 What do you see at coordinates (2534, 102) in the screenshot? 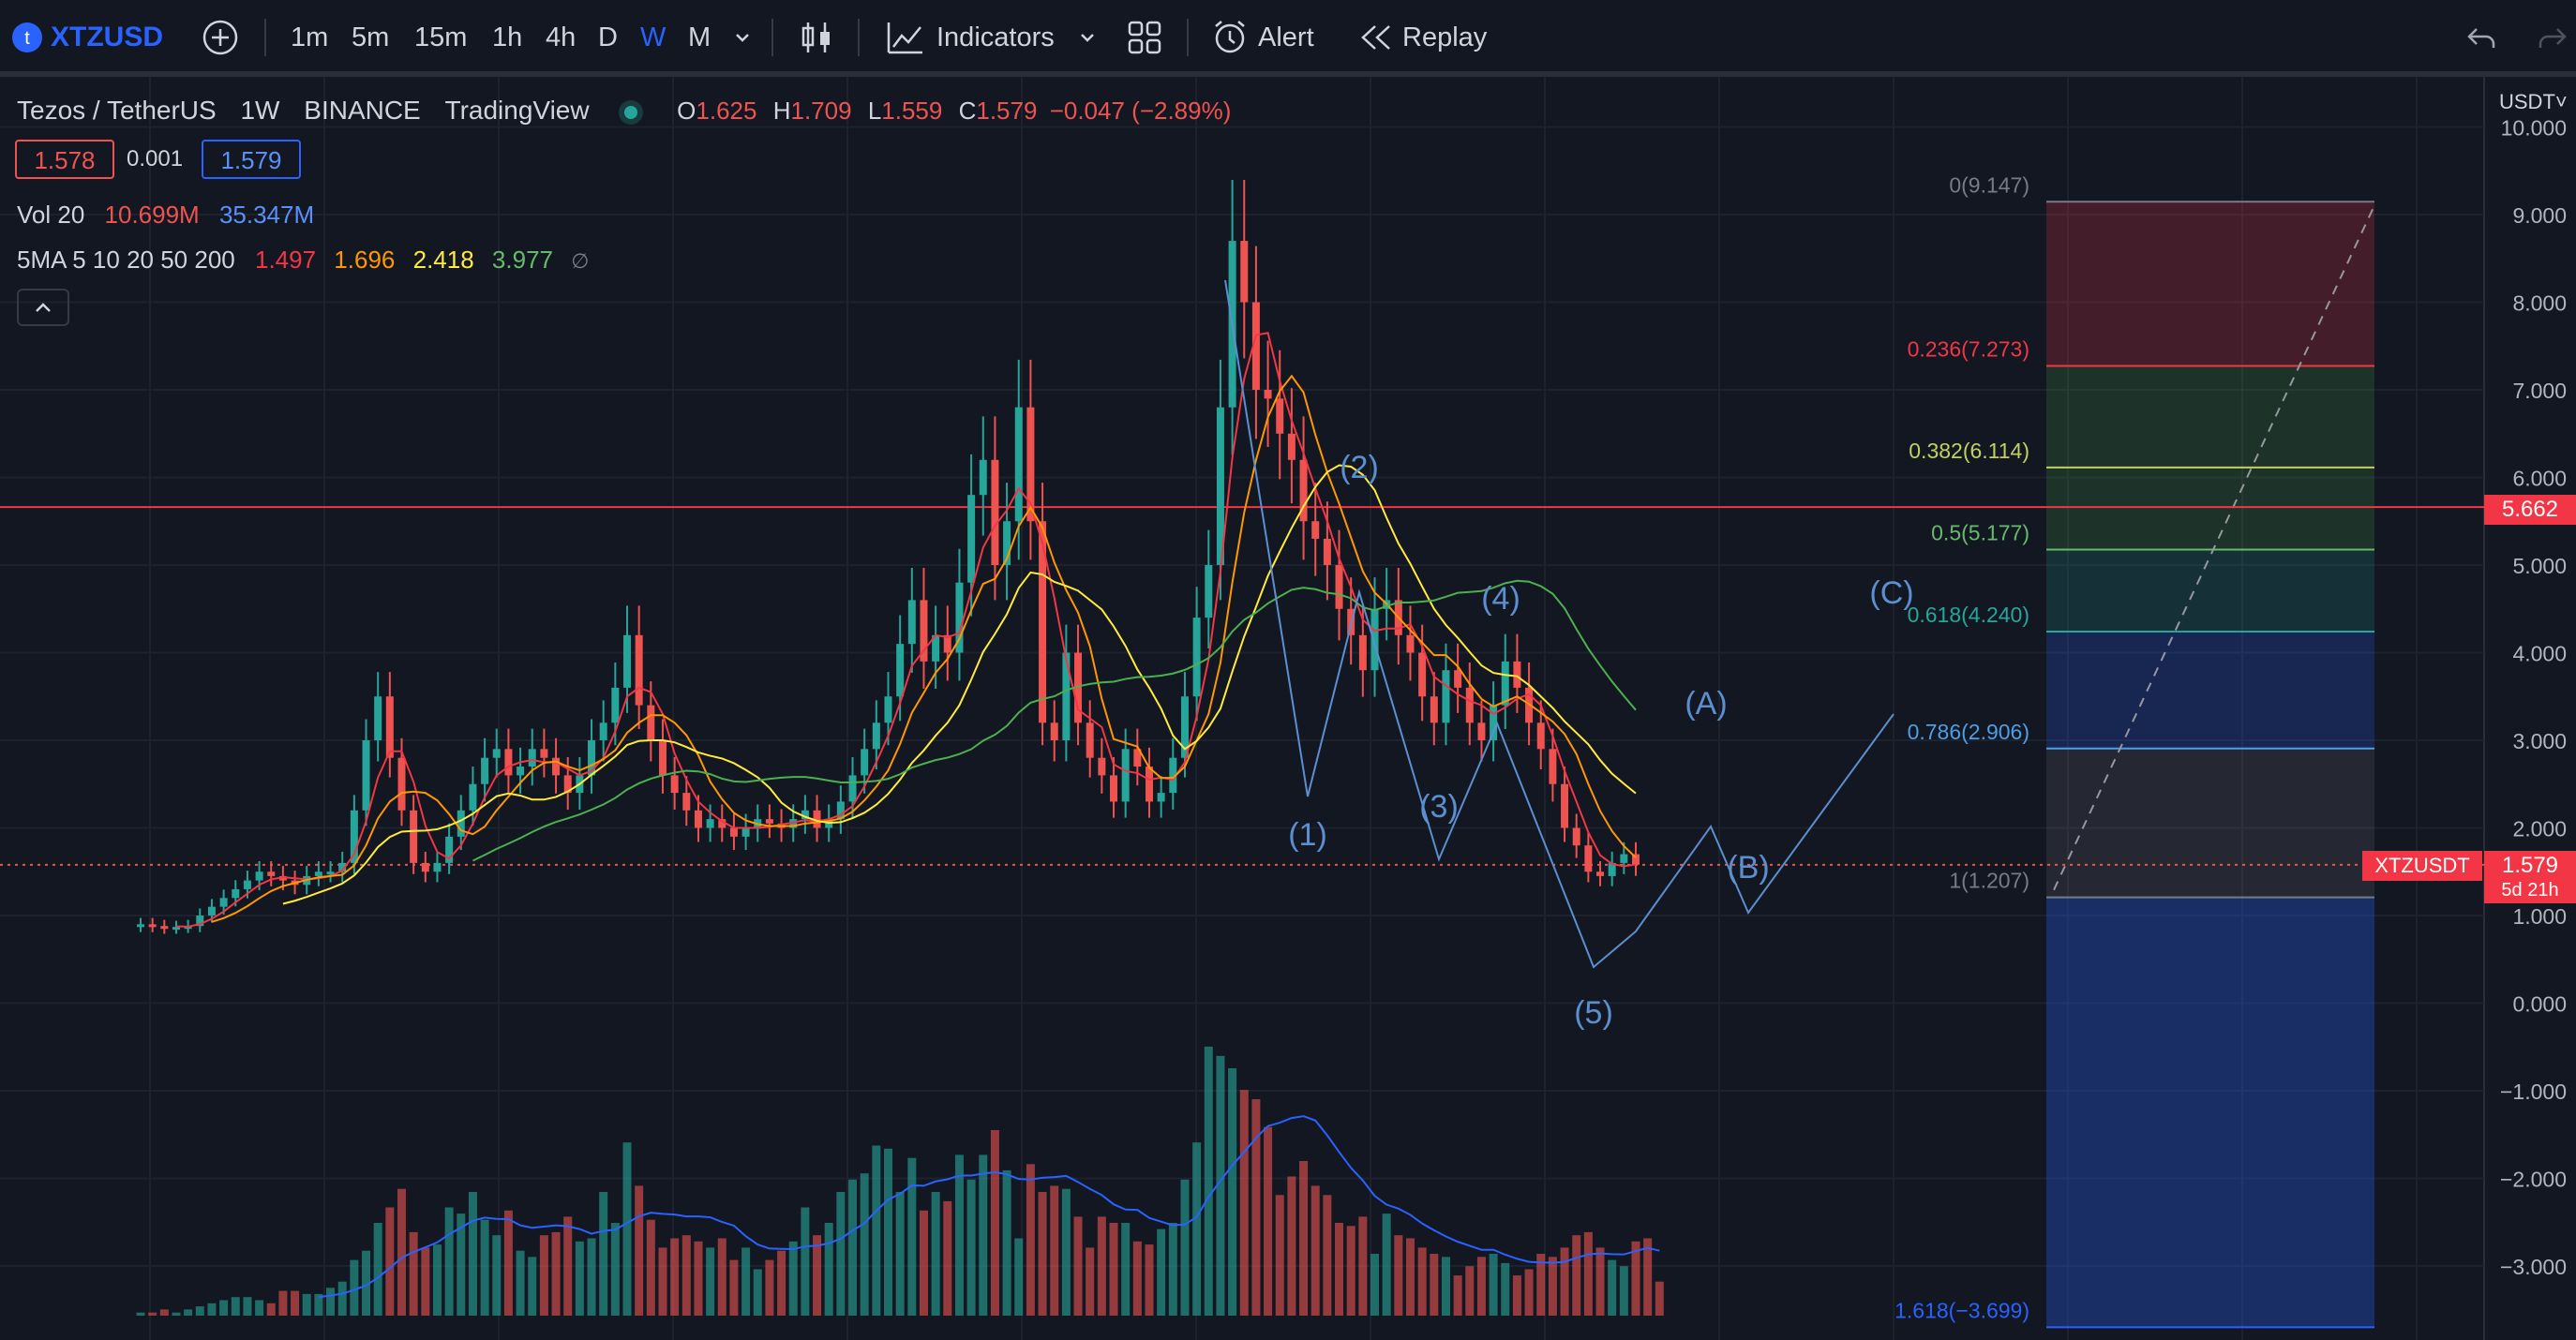
I see `currency-selector: USDT˅` at bounding box center [2534, 102].